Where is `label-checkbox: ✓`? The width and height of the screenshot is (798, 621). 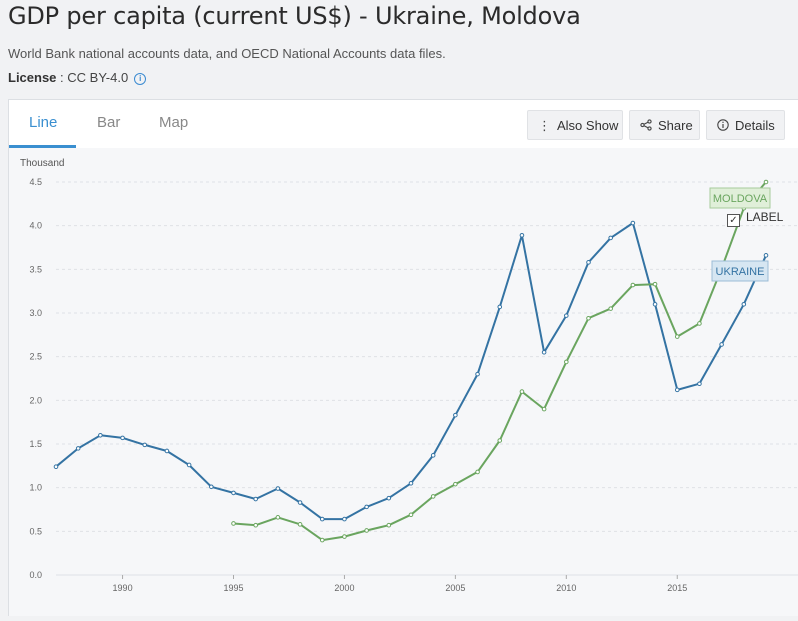 label-checkbox: ✓ is located at coordinates (733, 220).